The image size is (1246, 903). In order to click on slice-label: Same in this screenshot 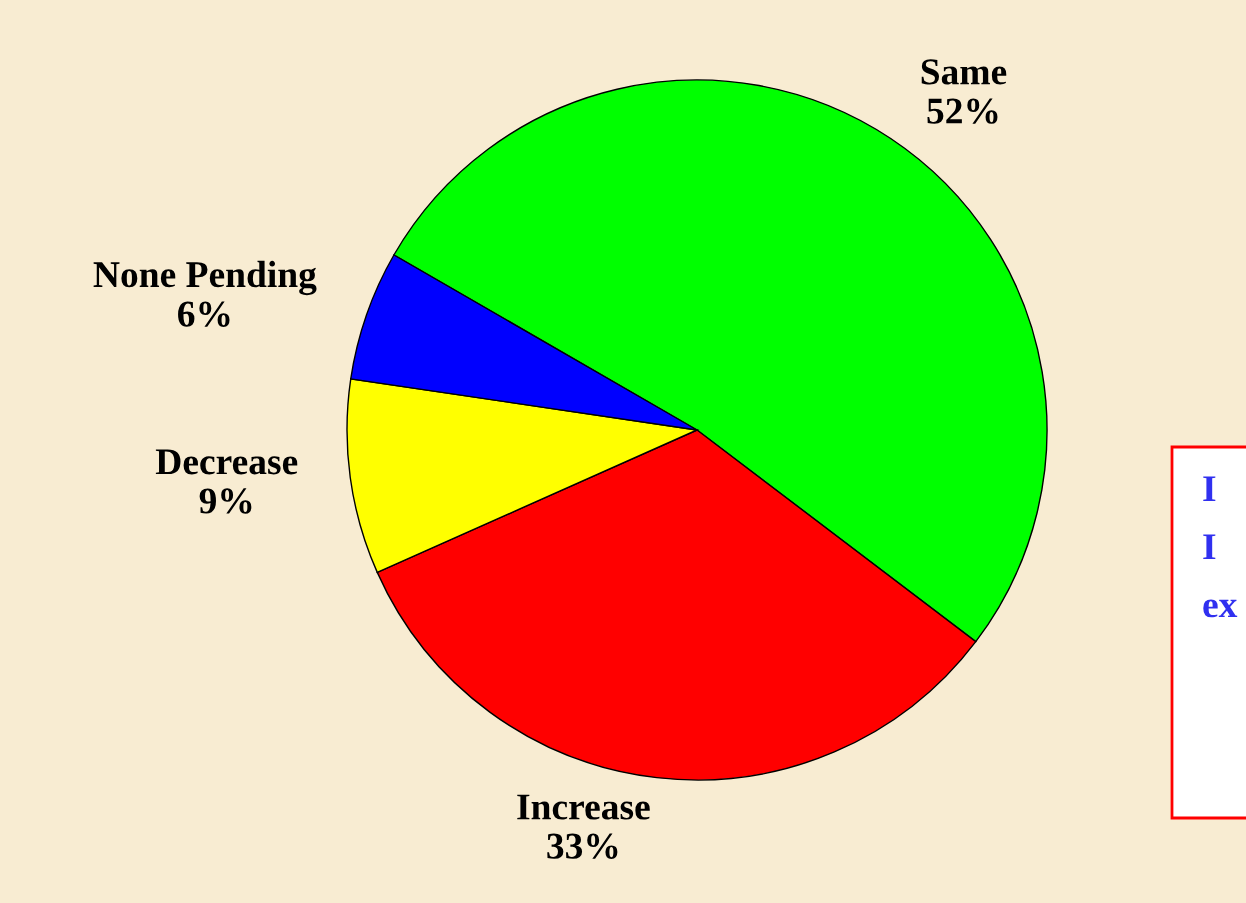, I will do `click(964, 72)`.